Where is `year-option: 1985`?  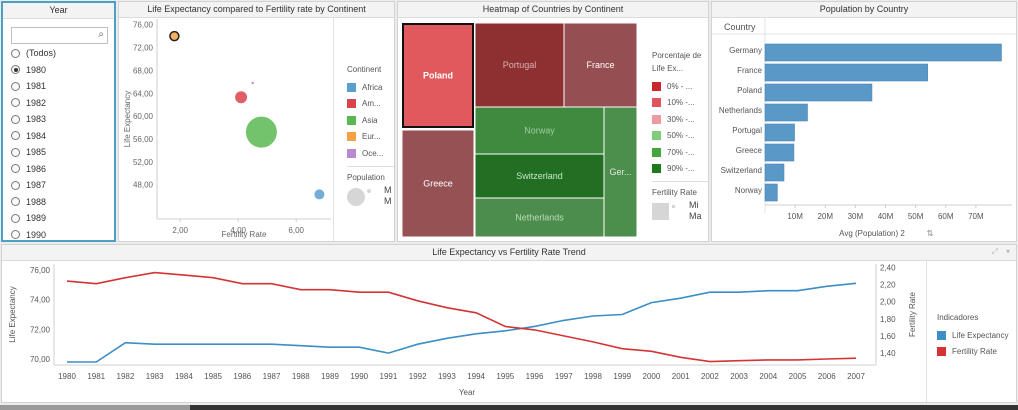
year-option: 1985 is located at coordinates (61, 152).